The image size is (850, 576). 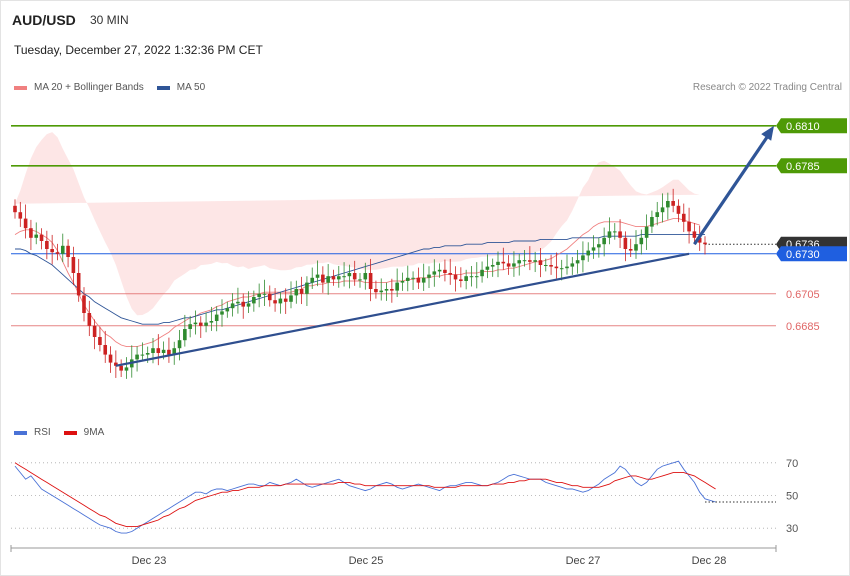 What do you see at coordinates (803, 255) in the screenshot?
I see `level-label-0-6730: 0.6730` at bounding box center [803, 255].